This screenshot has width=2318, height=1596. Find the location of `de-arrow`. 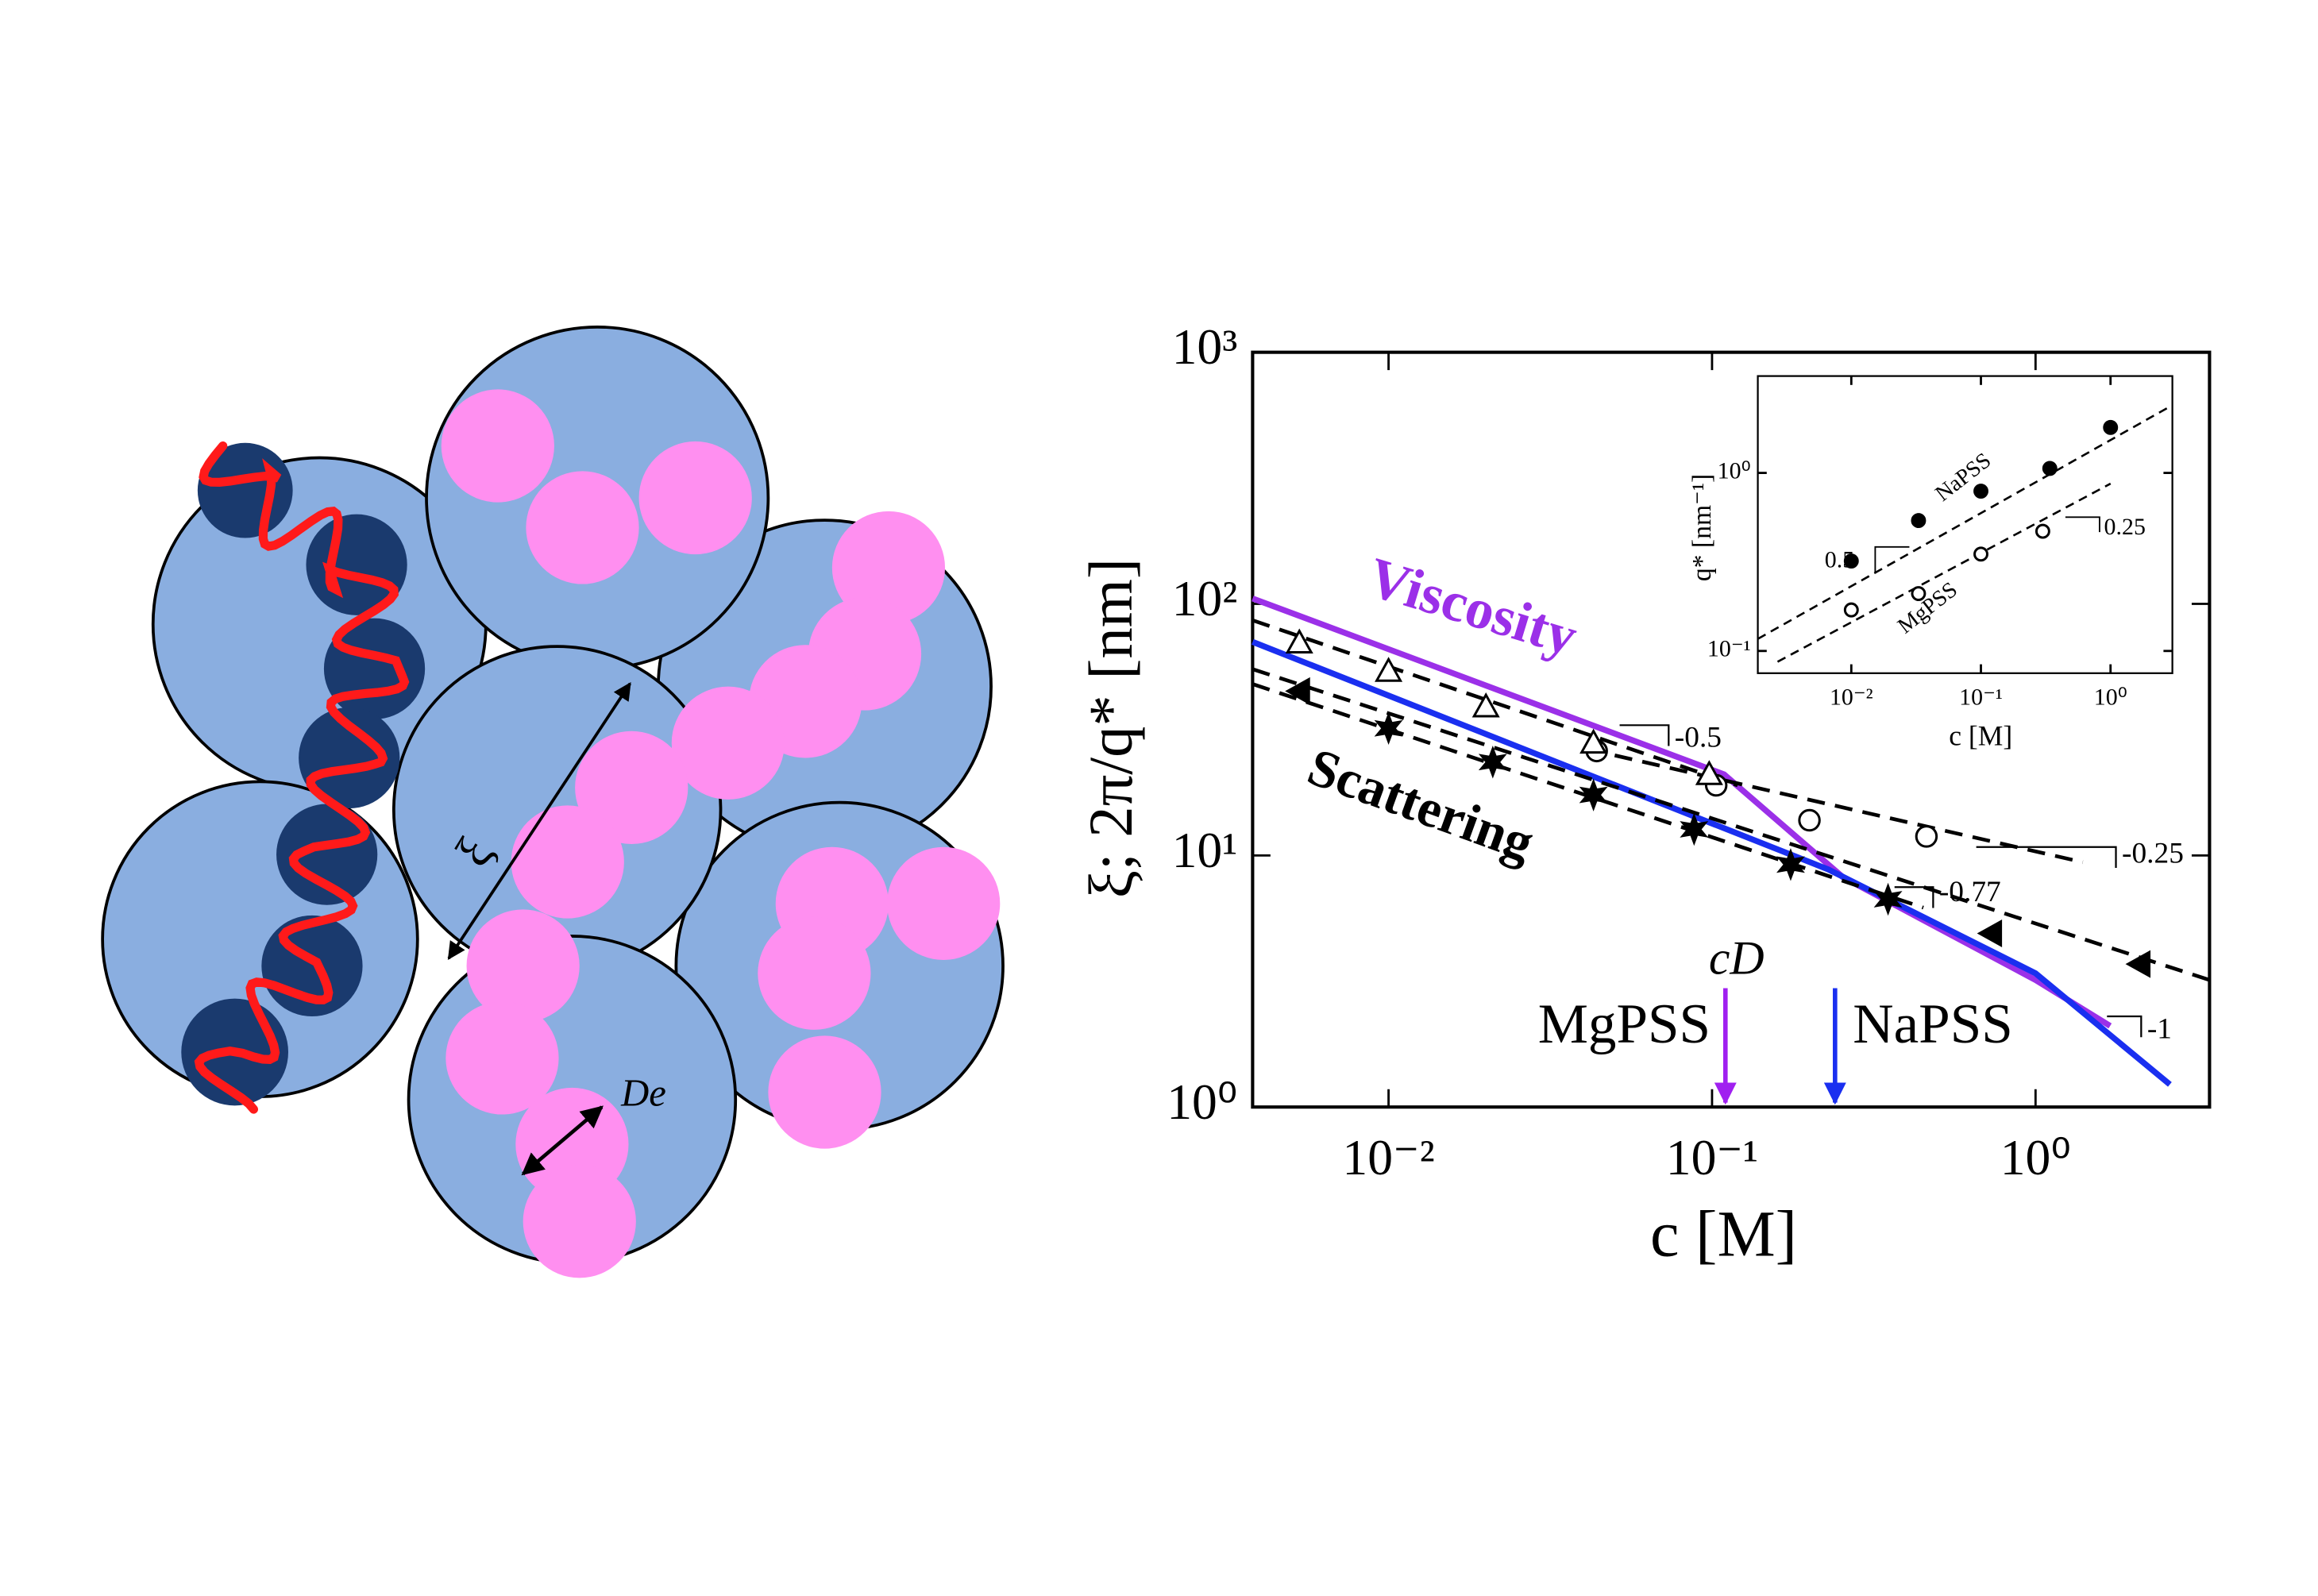

de-arrow is located at coordinates (562, 1140).